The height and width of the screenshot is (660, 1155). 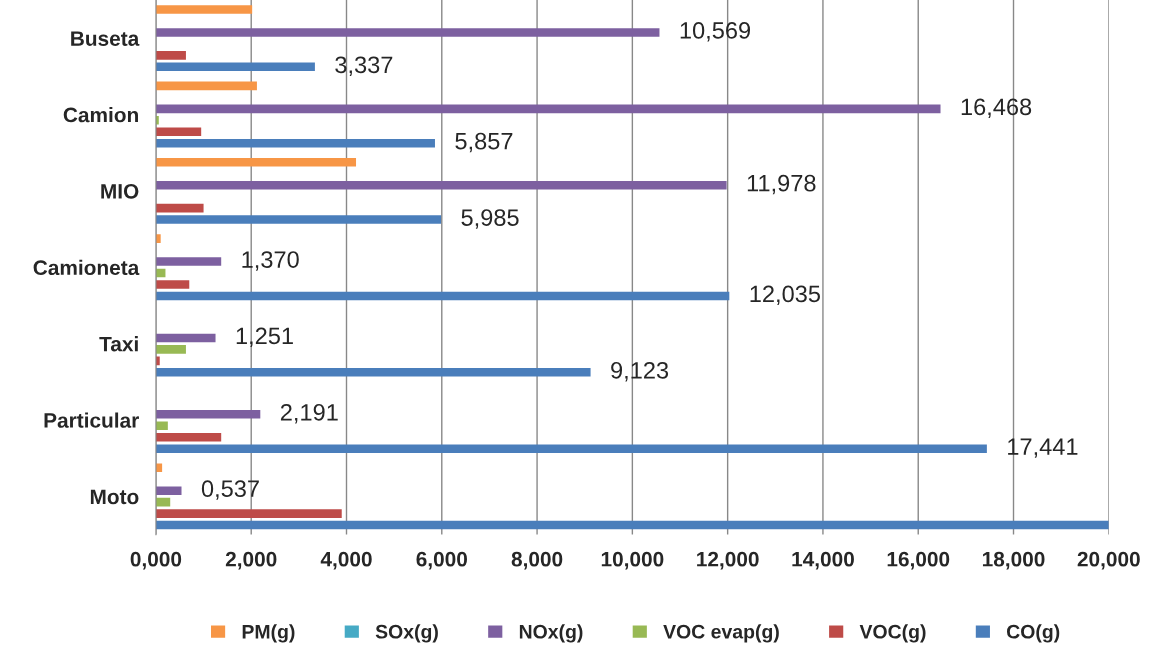 What do you see at coordinates (156, 560) in the screenshot?
I see `x-tick-label: 0,000` at bounding box center [156, 560].